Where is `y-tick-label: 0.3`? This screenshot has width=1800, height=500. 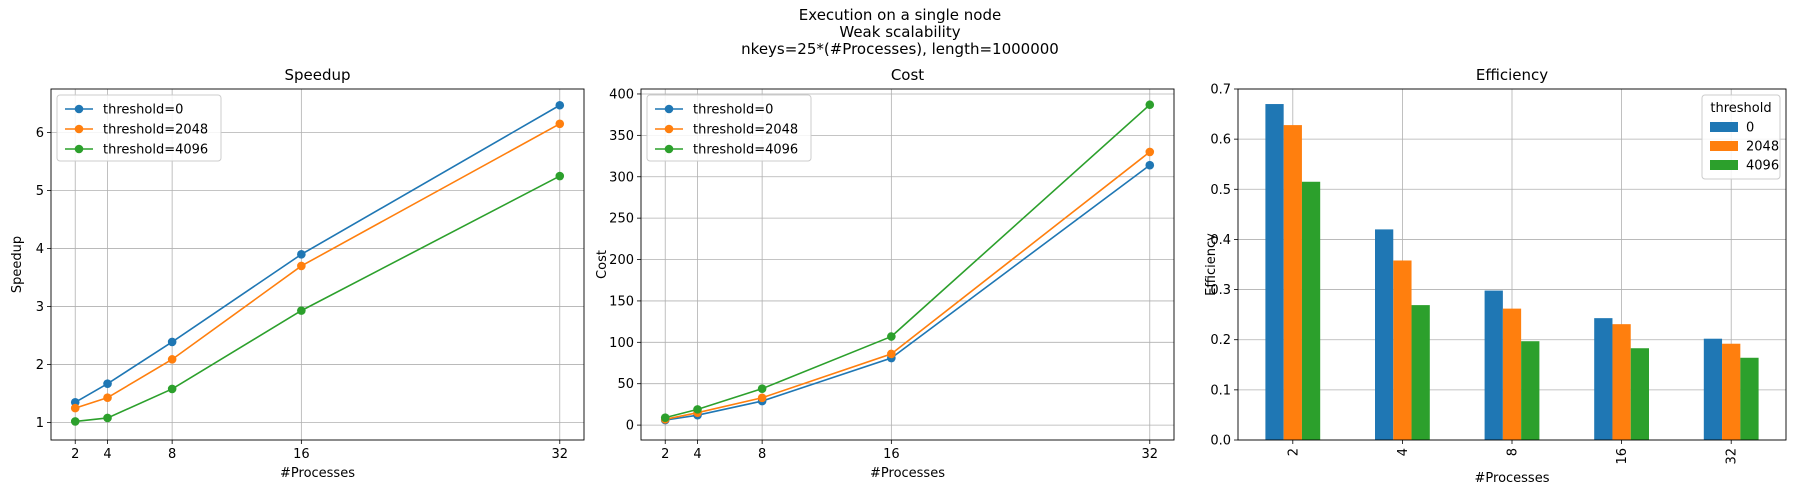
y-tick-label: 0.3 is located at coordinates (1220, 290).